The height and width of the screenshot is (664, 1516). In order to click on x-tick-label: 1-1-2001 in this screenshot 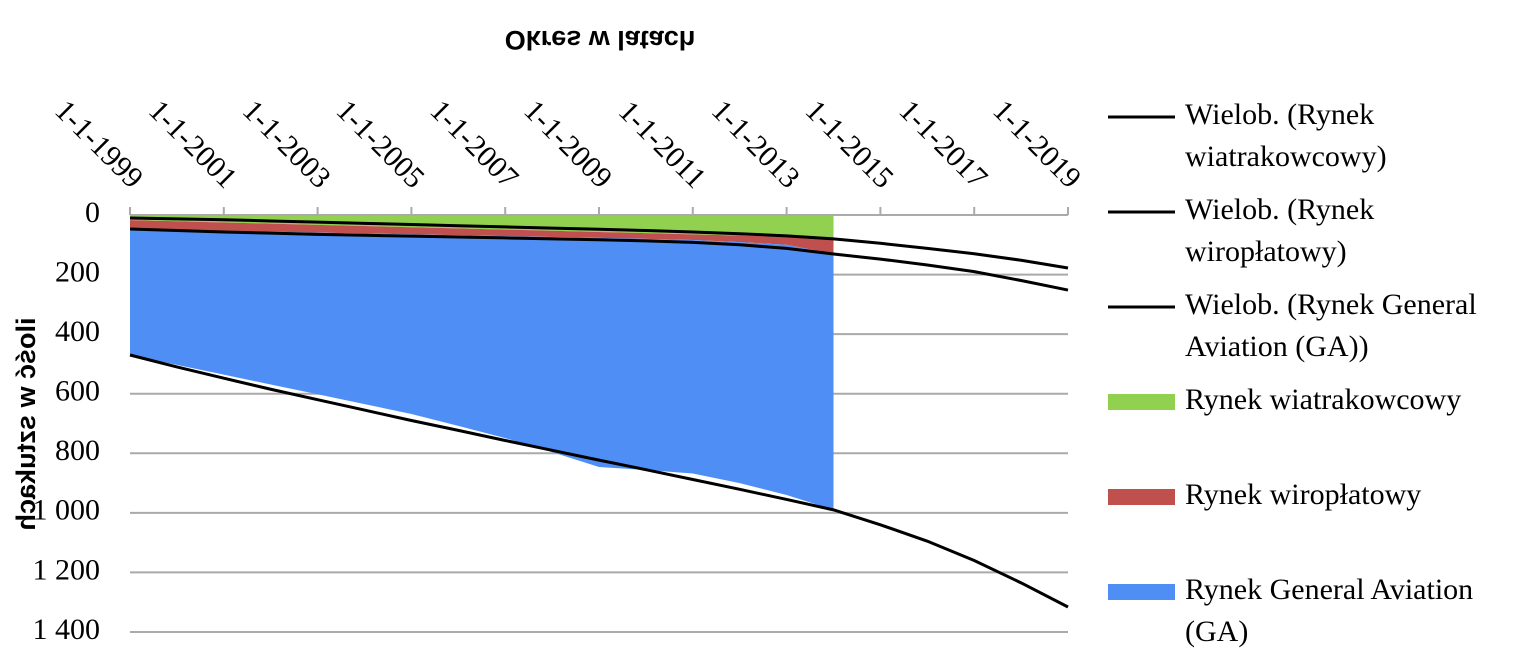, I will do `click(192, 144)`.